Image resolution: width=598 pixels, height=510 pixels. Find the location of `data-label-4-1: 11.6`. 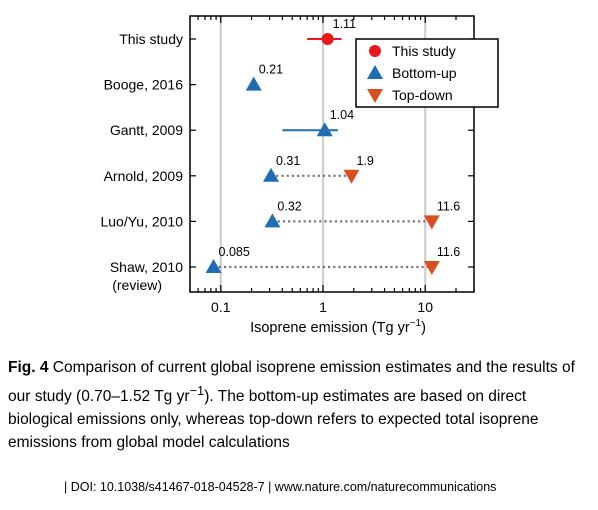

data-label-4-1: 11.6 is located at coordinates (448, 206).